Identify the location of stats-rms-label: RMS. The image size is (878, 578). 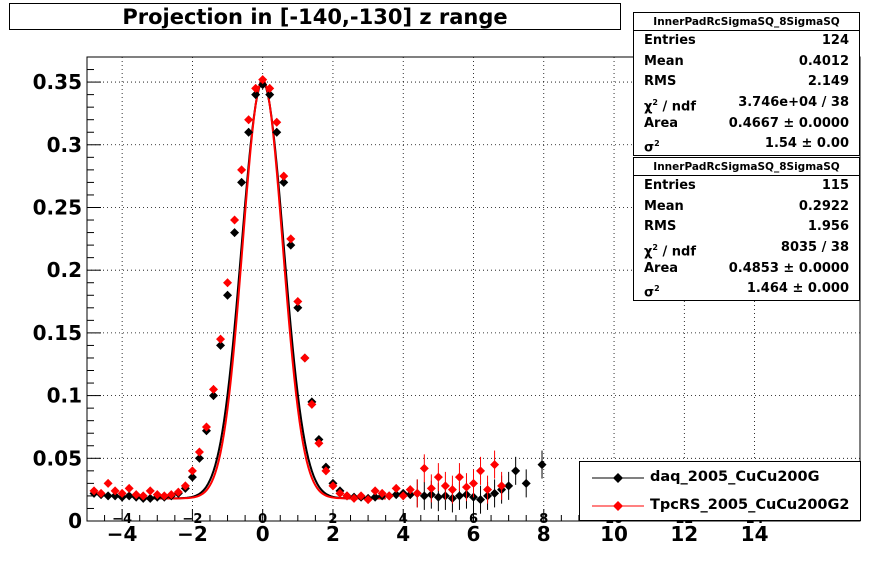
(660, 227).